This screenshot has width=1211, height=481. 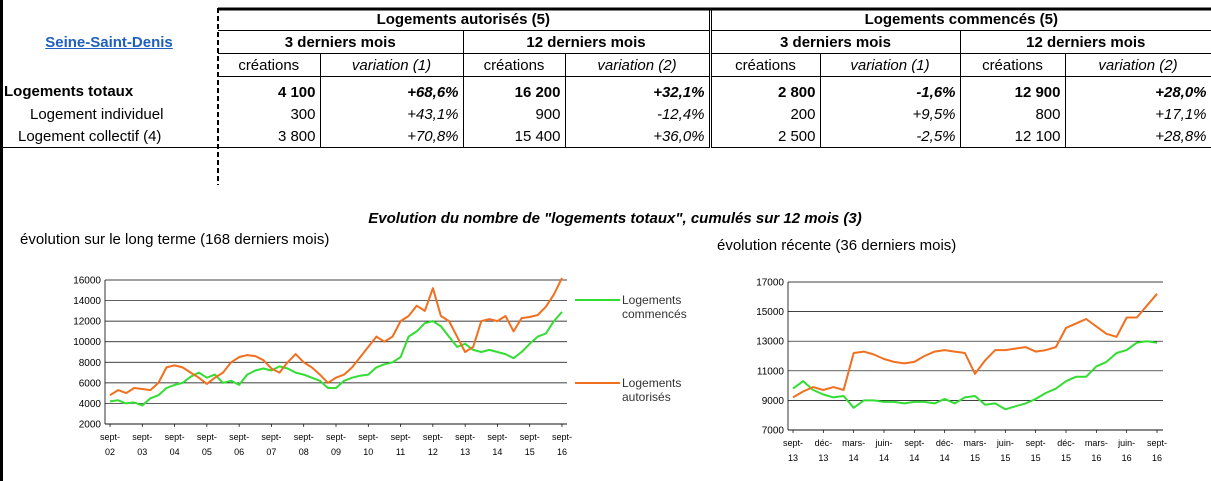 What do you see at coordinates (1138, 114) in the screenshot?
I see `cell: +17,1%` at bounding box center [1138, 114].